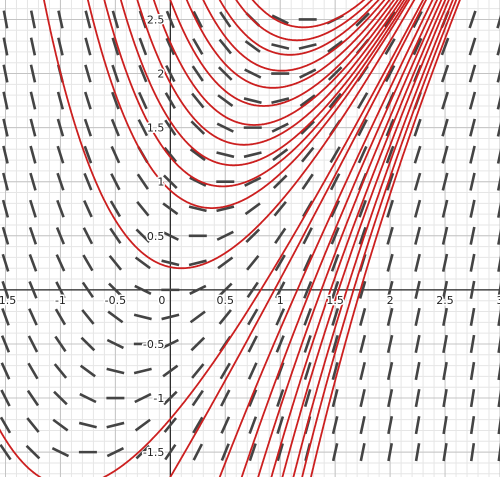  What do you see at coordinates (335, 300) in the screenshot?
I see `x-tick-label: 1.5` at bounding box center [335, 300].